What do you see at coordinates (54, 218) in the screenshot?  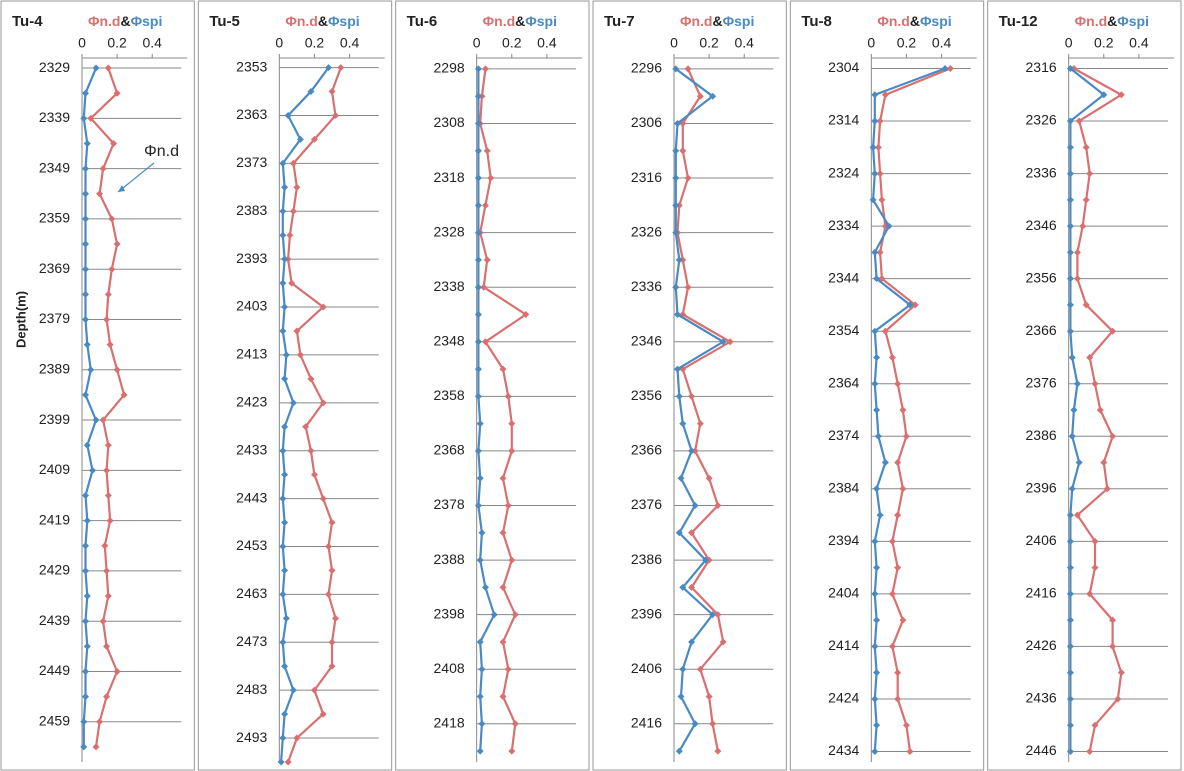 I see `y-tick-label: 2359` at bounding box center [54, 218].